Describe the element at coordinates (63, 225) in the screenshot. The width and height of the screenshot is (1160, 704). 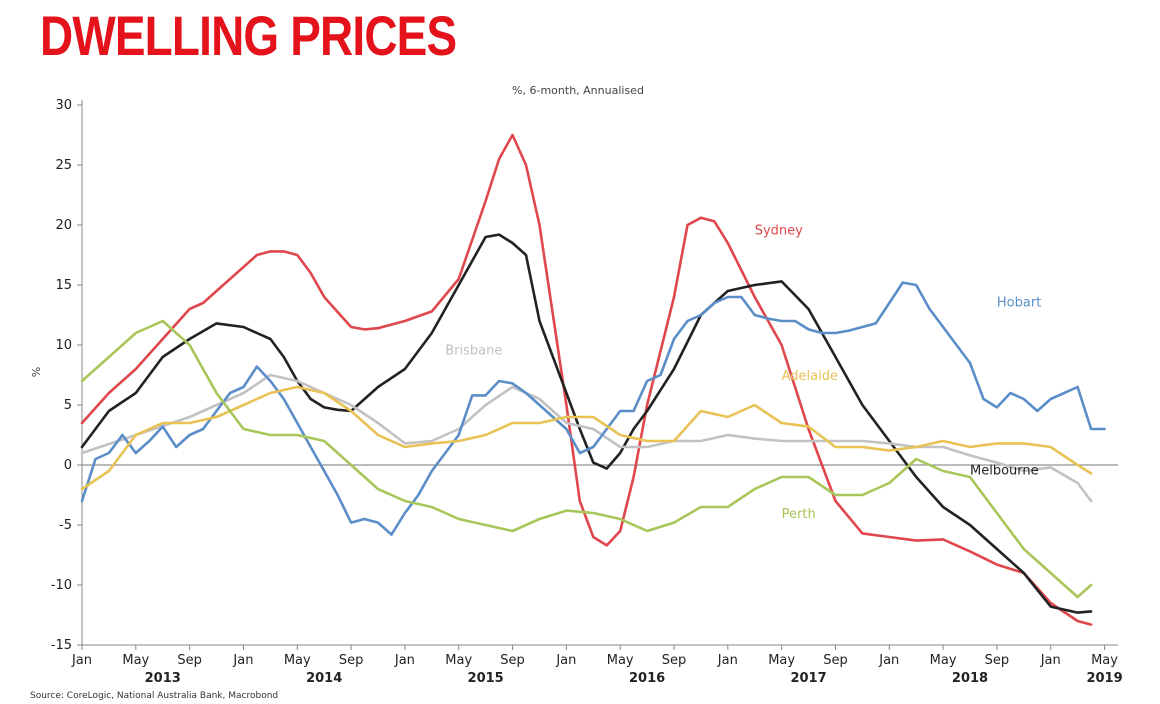
I see `y-tick-label: 20` at that location.